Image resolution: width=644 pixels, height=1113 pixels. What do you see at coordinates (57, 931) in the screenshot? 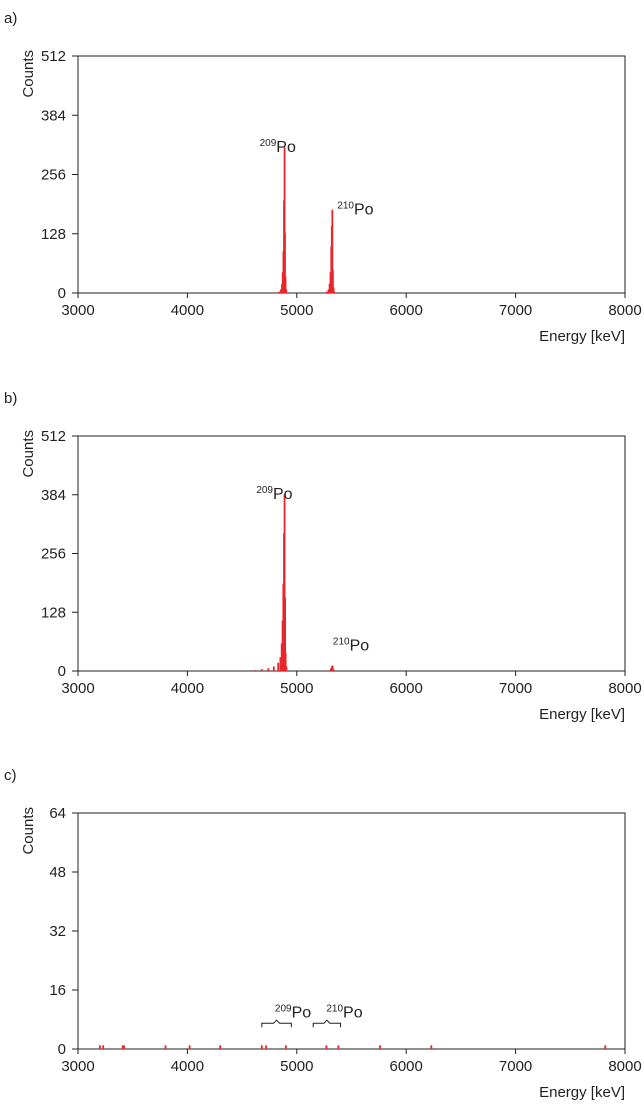
I see `y-tick-label: 32` at bounding box center [57, 931].